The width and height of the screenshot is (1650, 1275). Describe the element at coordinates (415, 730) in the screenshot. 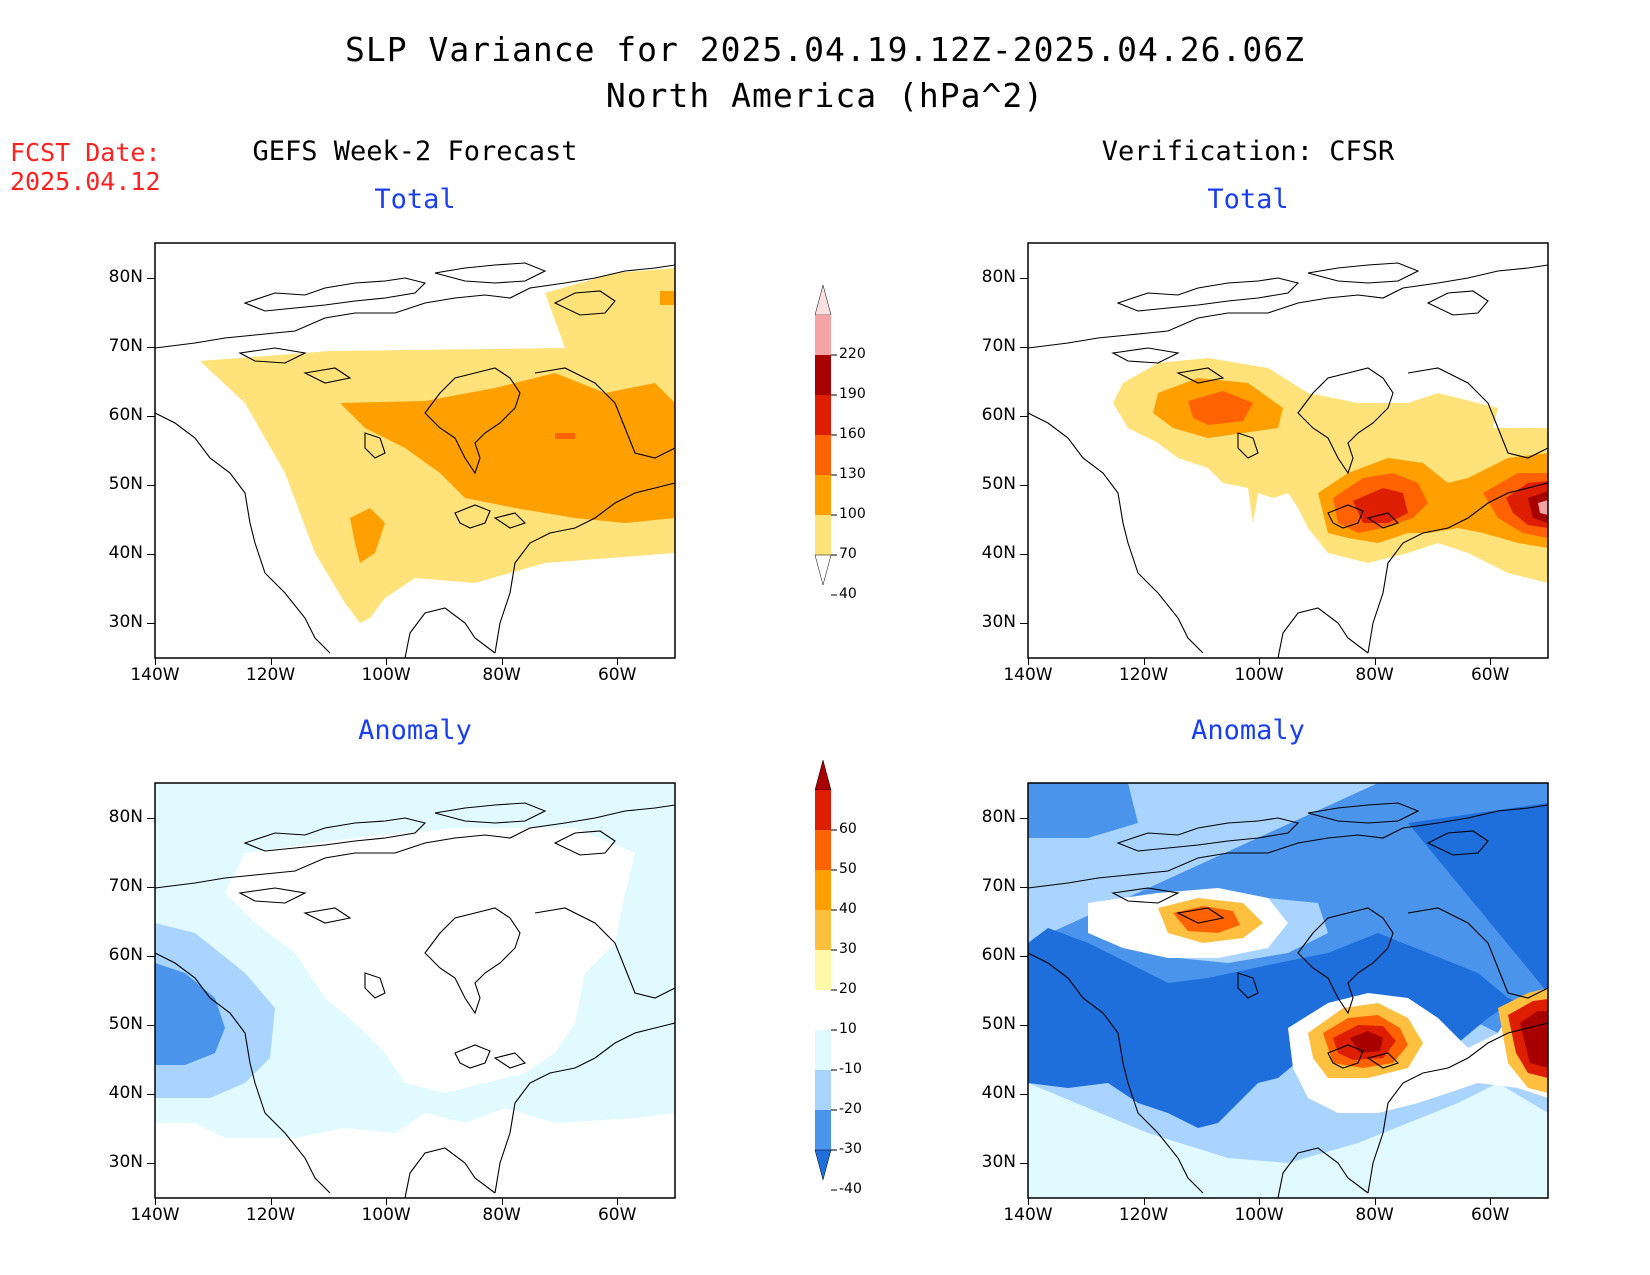

I see `bottom-left-subtitle: Anomaly` at that location.